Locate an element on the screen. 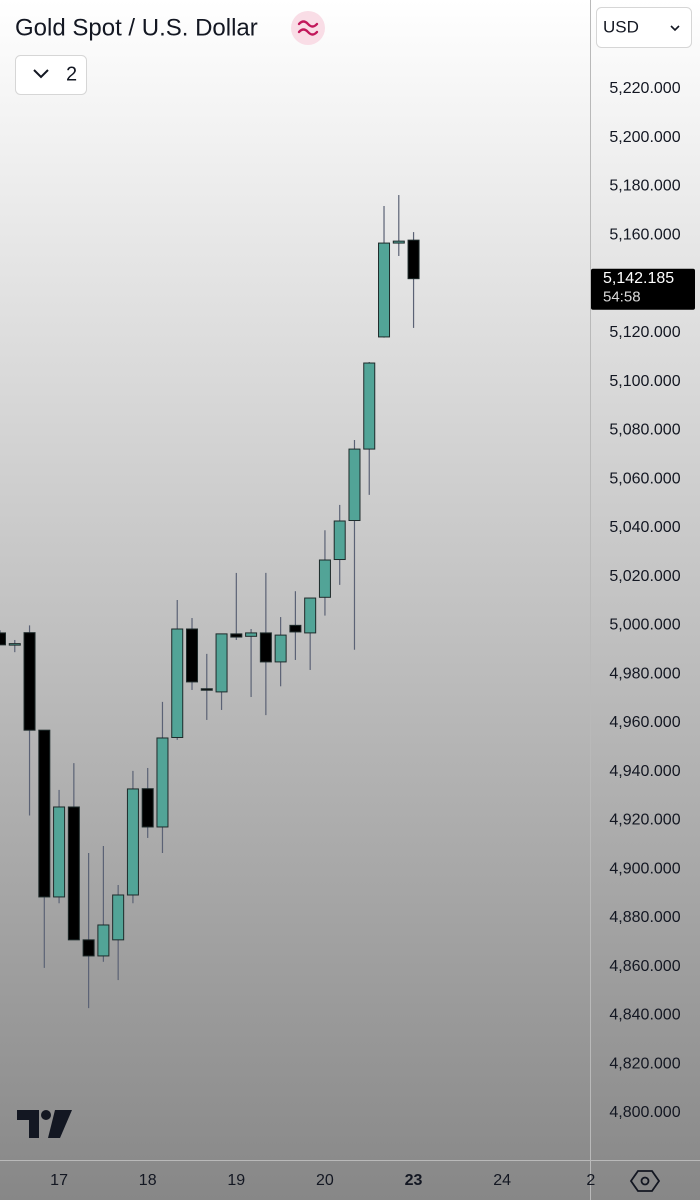 The width and height of the screenshot is (700, 1200). symbol-title: Gold Spot / U.S. Dollar is located at coordinates (136, 27).